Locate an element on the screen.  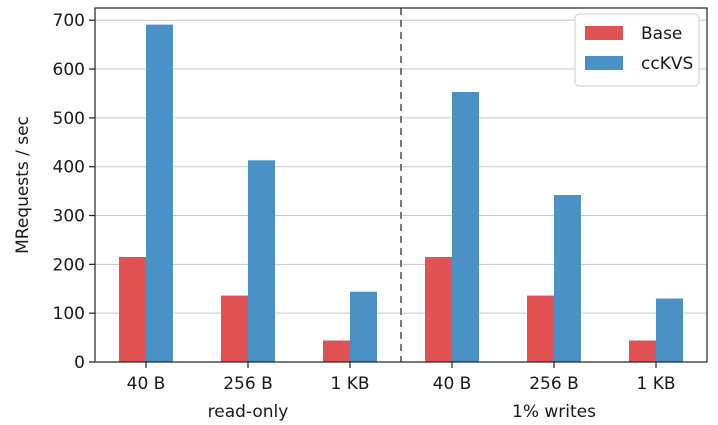
y-axis-title: MRequests / sec is located at coordinates (23, 185).